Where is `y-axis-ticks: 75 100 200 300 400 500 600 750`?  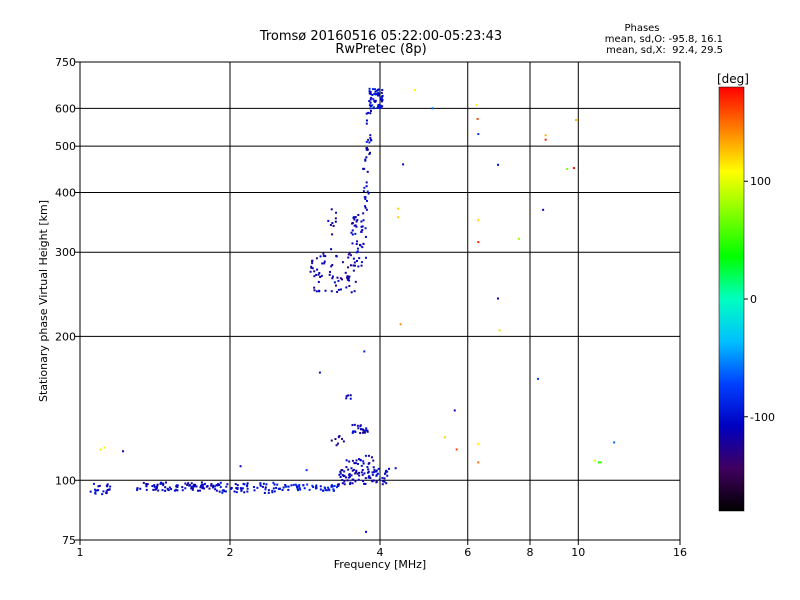
y-axis-ticks: 75 100 200 300 400 500 600 750 is located at coordinates (67, 301).